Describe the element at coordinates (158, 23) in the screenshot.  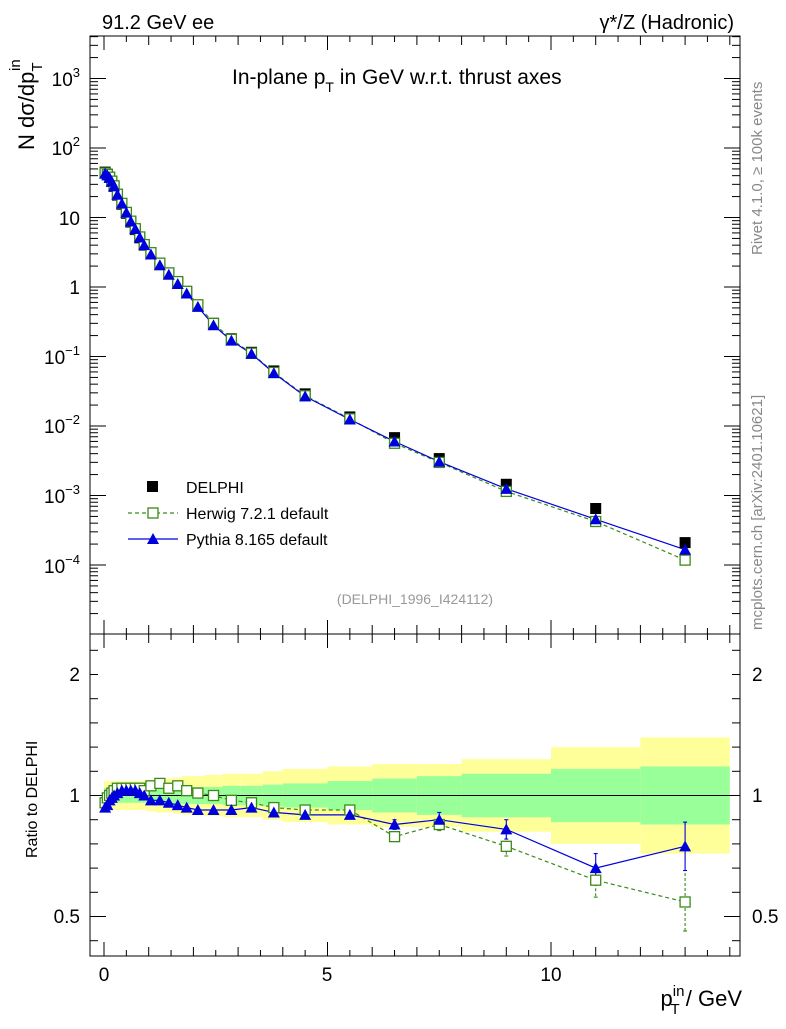
I see `header-left: 91.2 GeV ee` at that location.